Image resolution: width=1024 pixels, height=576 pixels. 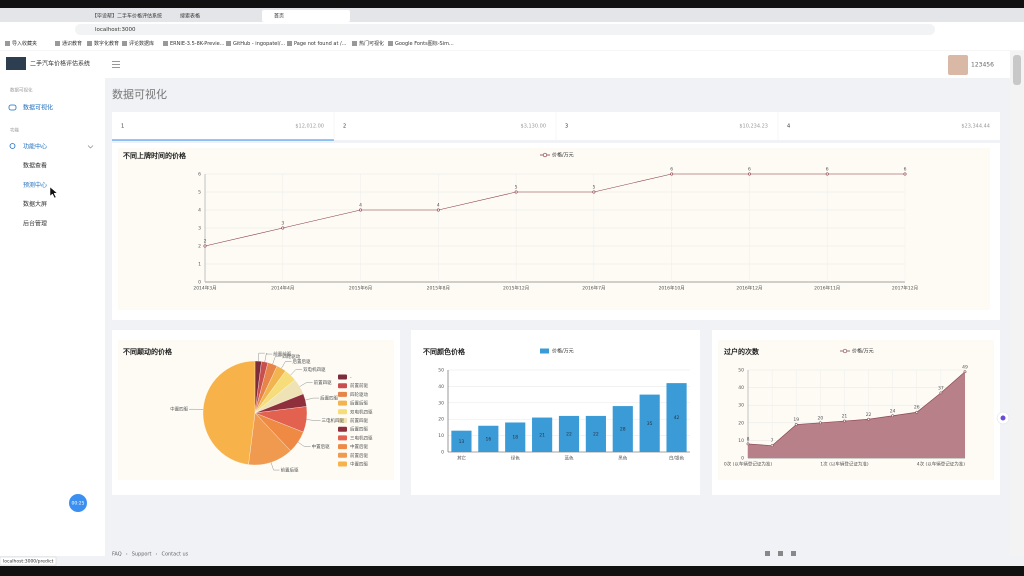 What do you see at coordinates (309, 127) in the screenshot?
I see `stat-value: $12,012.00` at bounding box center [309, 127].